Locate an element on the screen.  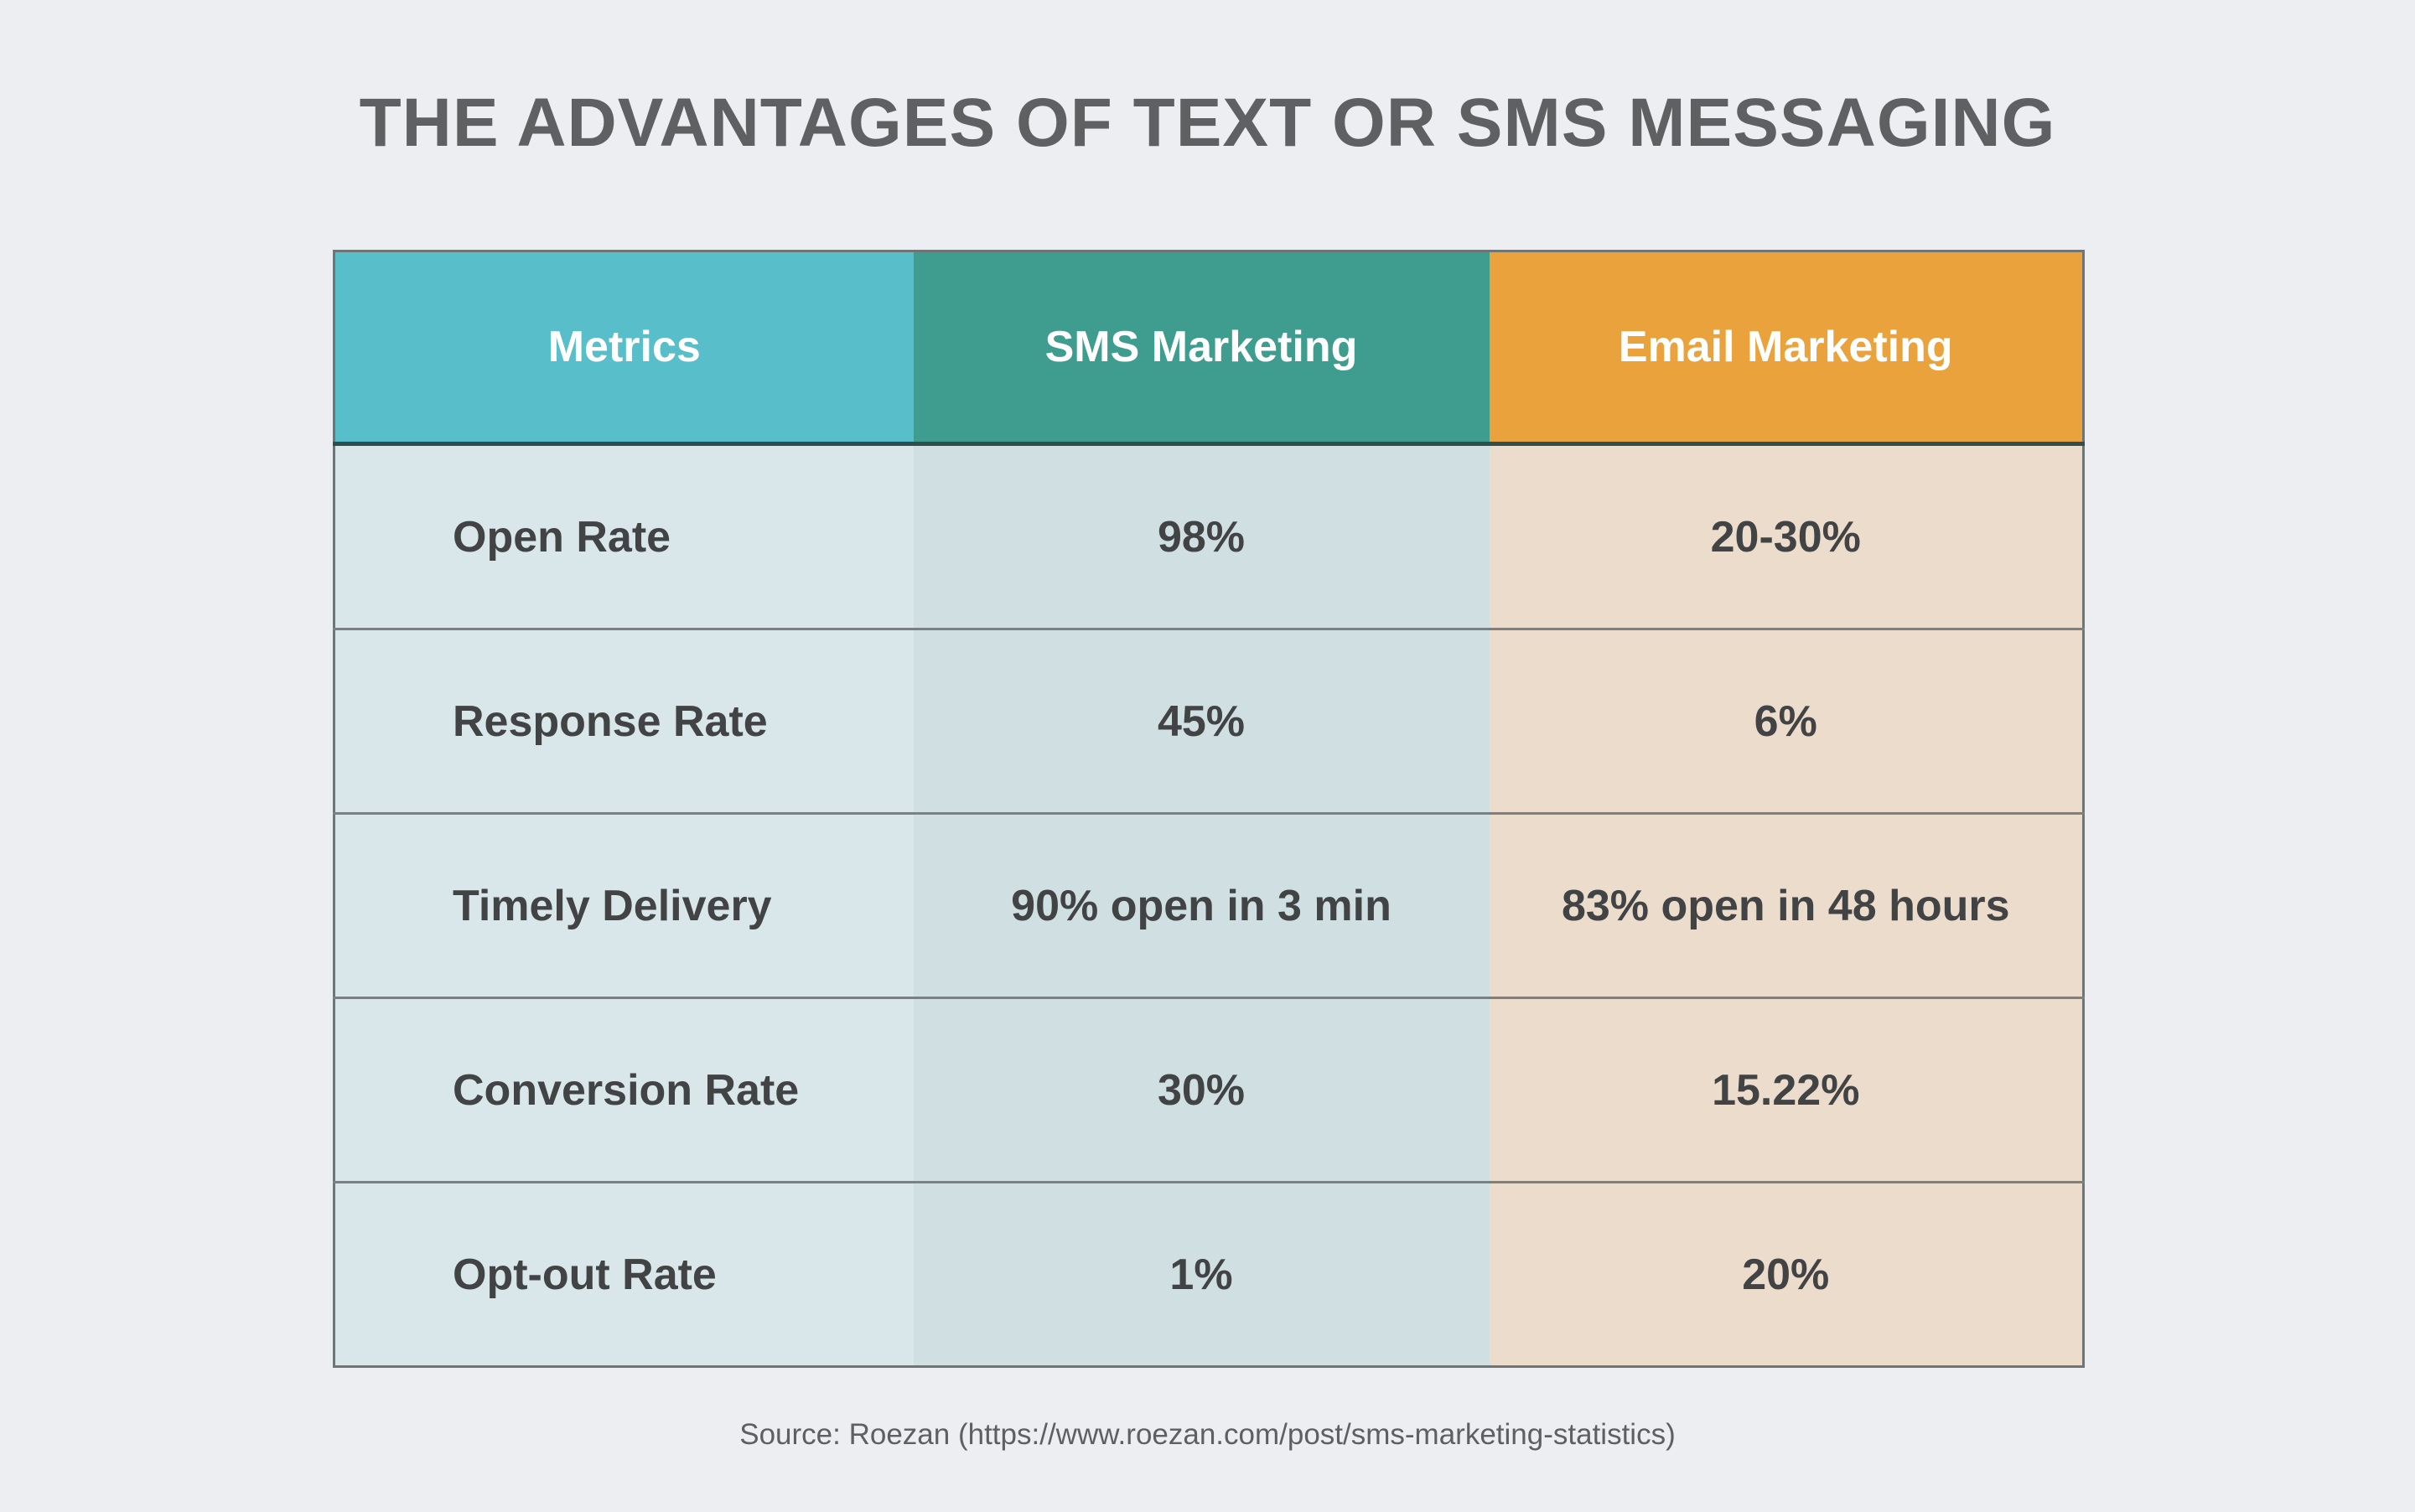
email-cell: 15.22% is located at coordinates (1786, 1090).